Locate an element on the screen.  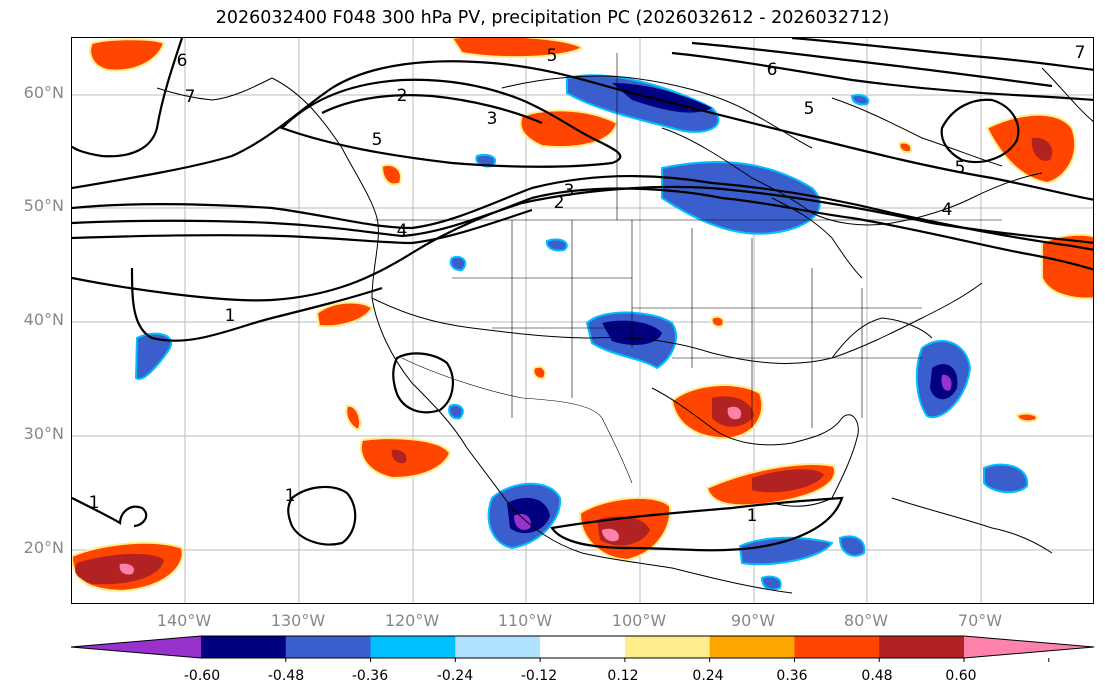
lat-label-20n: 20°N is located at coordinates (43, 547).